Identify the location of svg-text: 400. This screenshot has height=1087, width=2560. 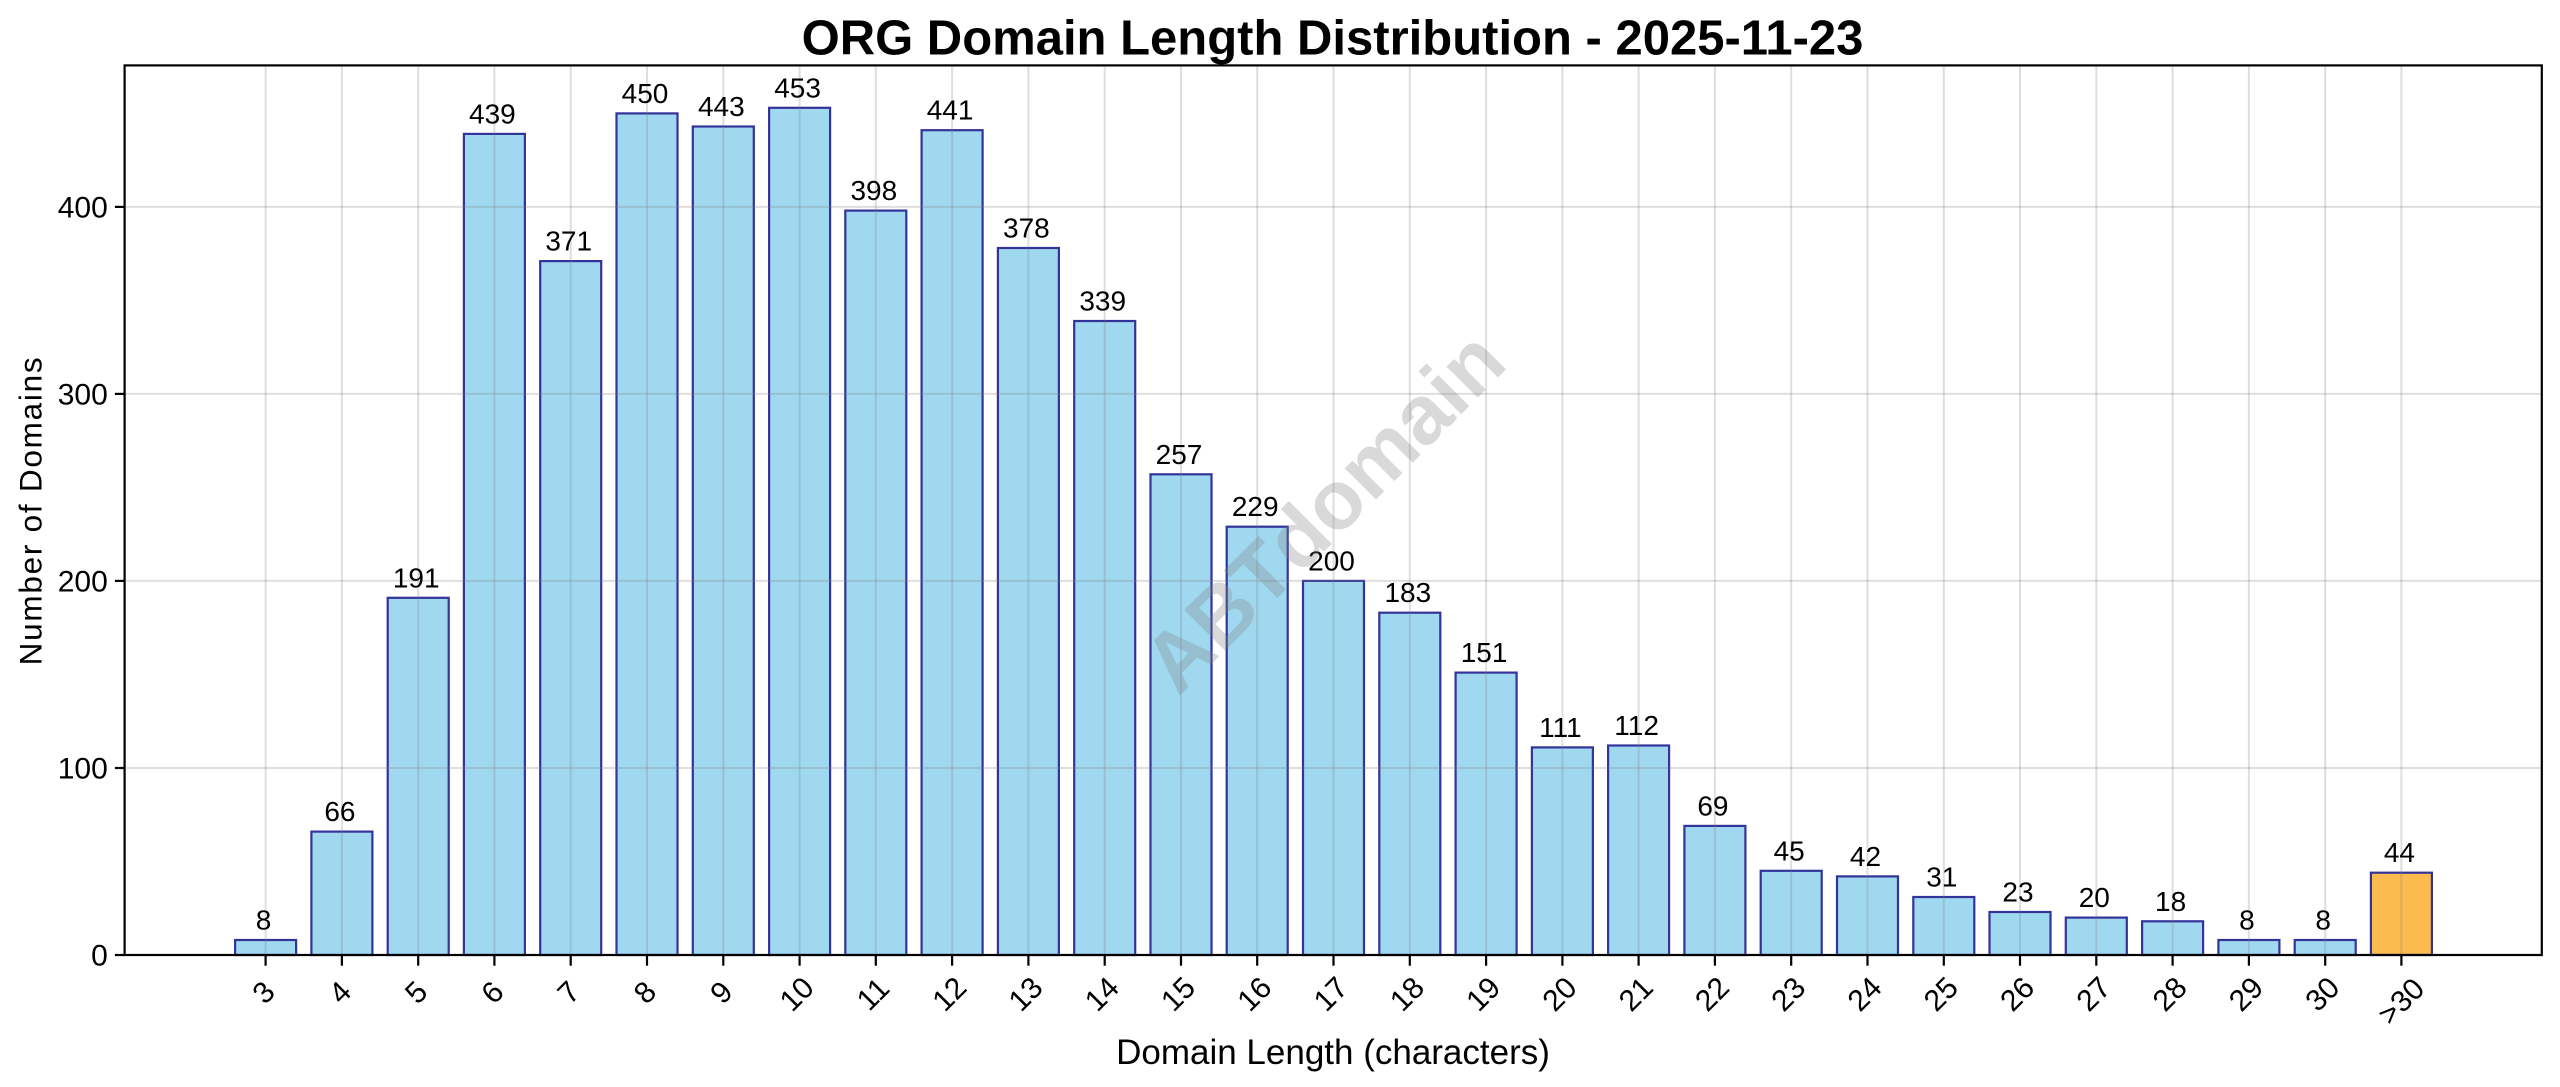
(83, 208).